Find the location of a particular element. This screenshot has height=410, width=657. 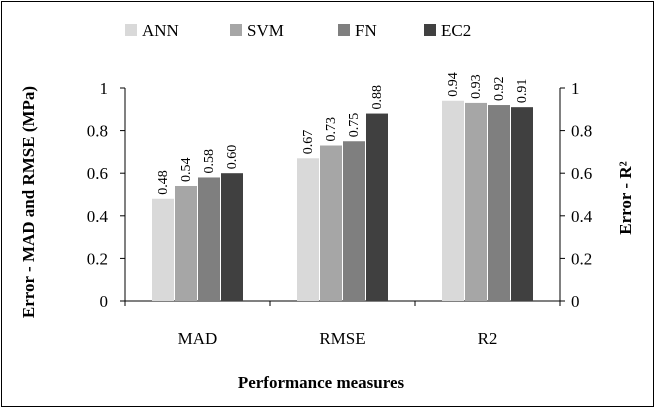

data-label: 0.54 is located at coordinates (186, 169).